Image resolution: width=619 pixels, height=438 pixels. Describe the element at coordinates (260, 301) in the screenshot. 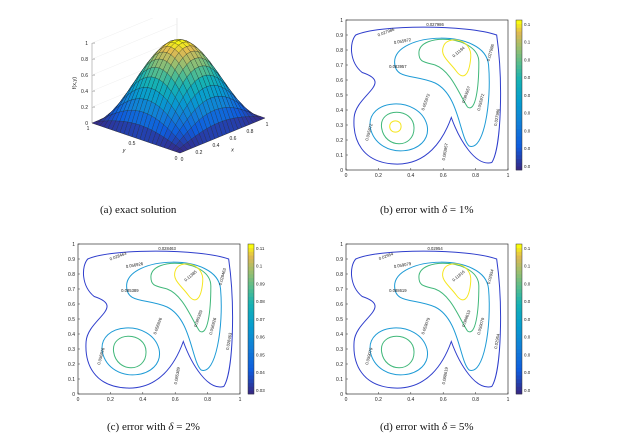

I see `colorbar-tick-label: 0.08` at that location.